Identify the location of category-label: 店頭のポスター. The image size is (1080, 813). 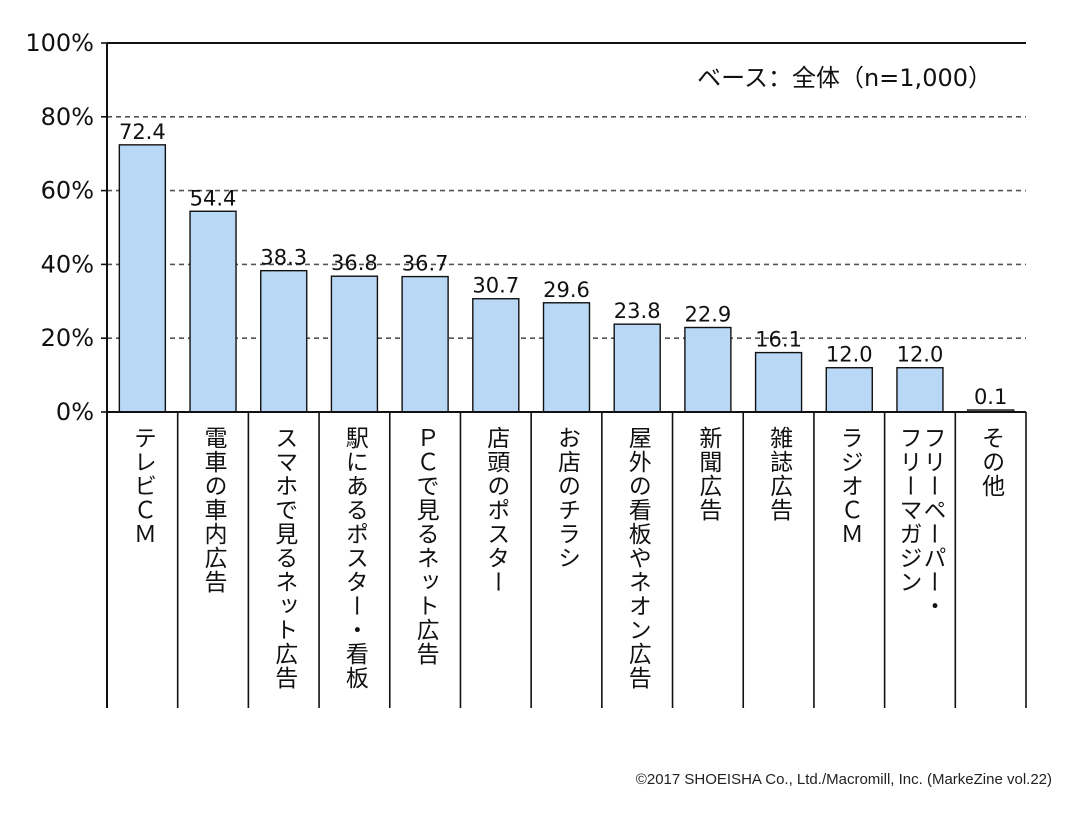
(497, 510).